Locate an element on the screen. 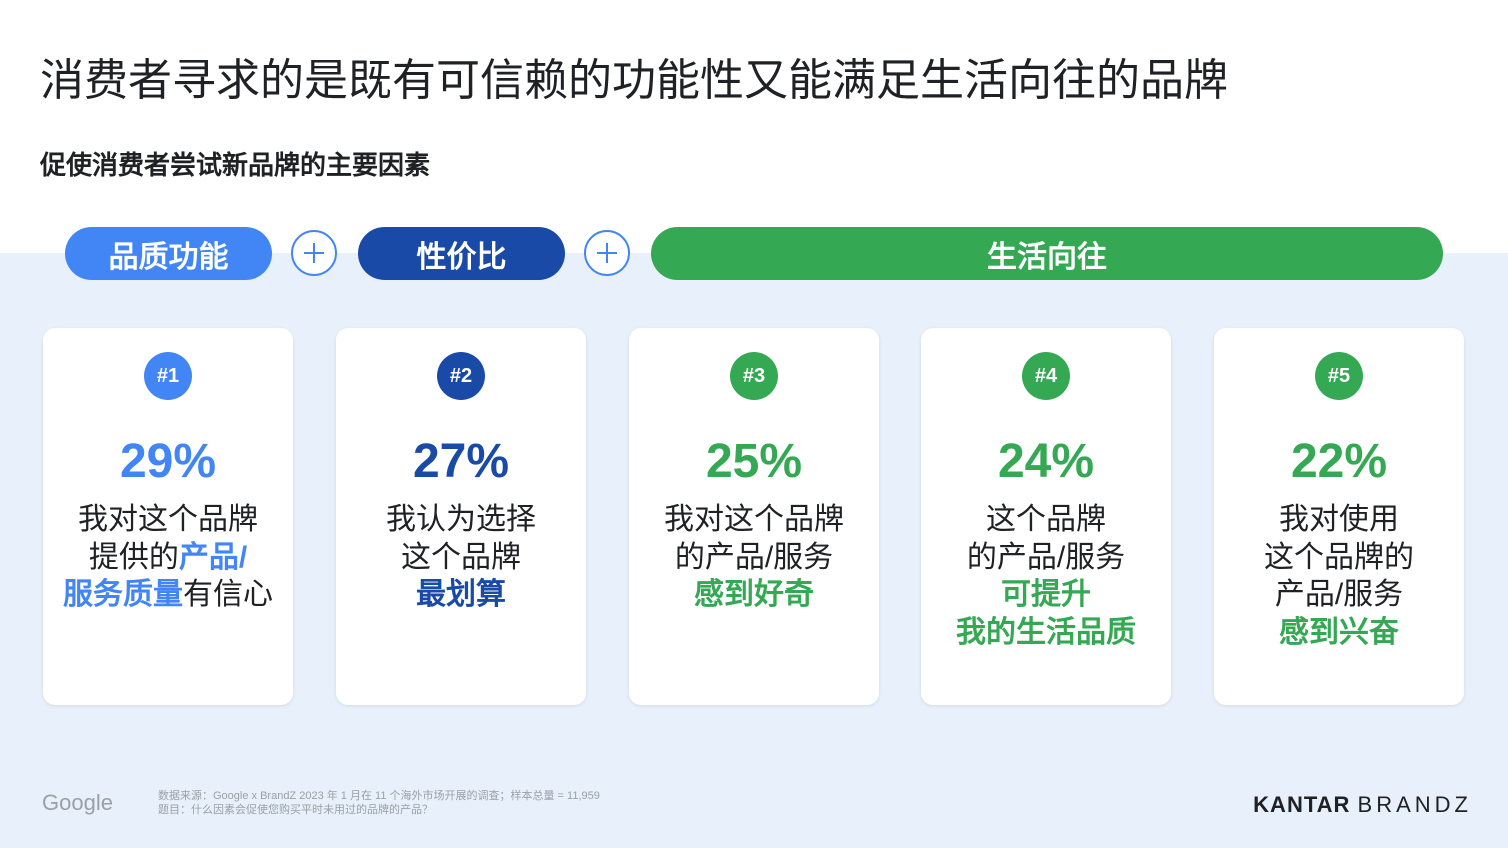  category-pill-value: 性价比 is located at coordinates (461, 253).